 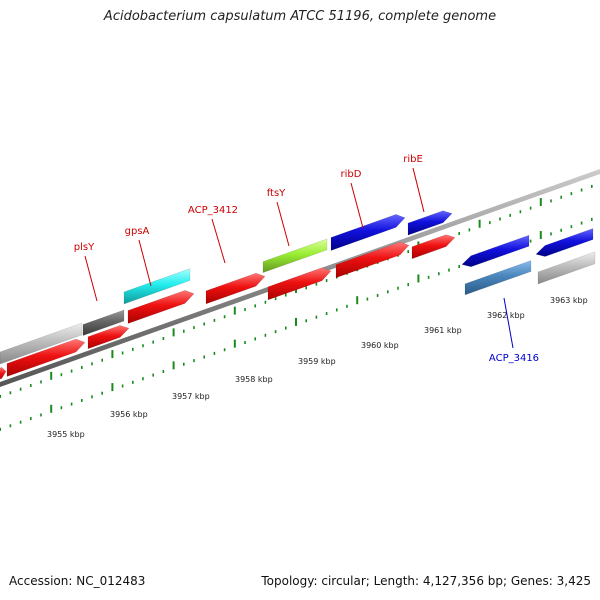 I want to click on scale-label: 3956 kbp, so click(x=129, y=414).